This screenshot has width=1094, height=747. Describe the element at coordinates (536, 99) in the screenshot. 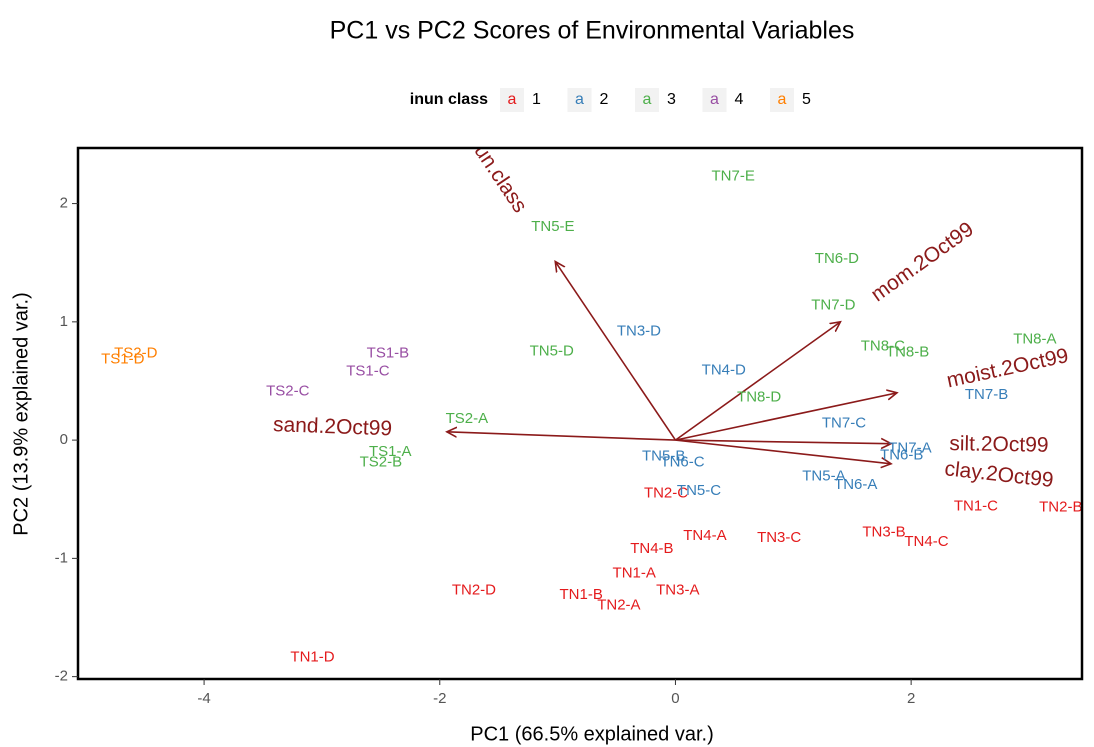

I see `legend-label: 1` at that location.